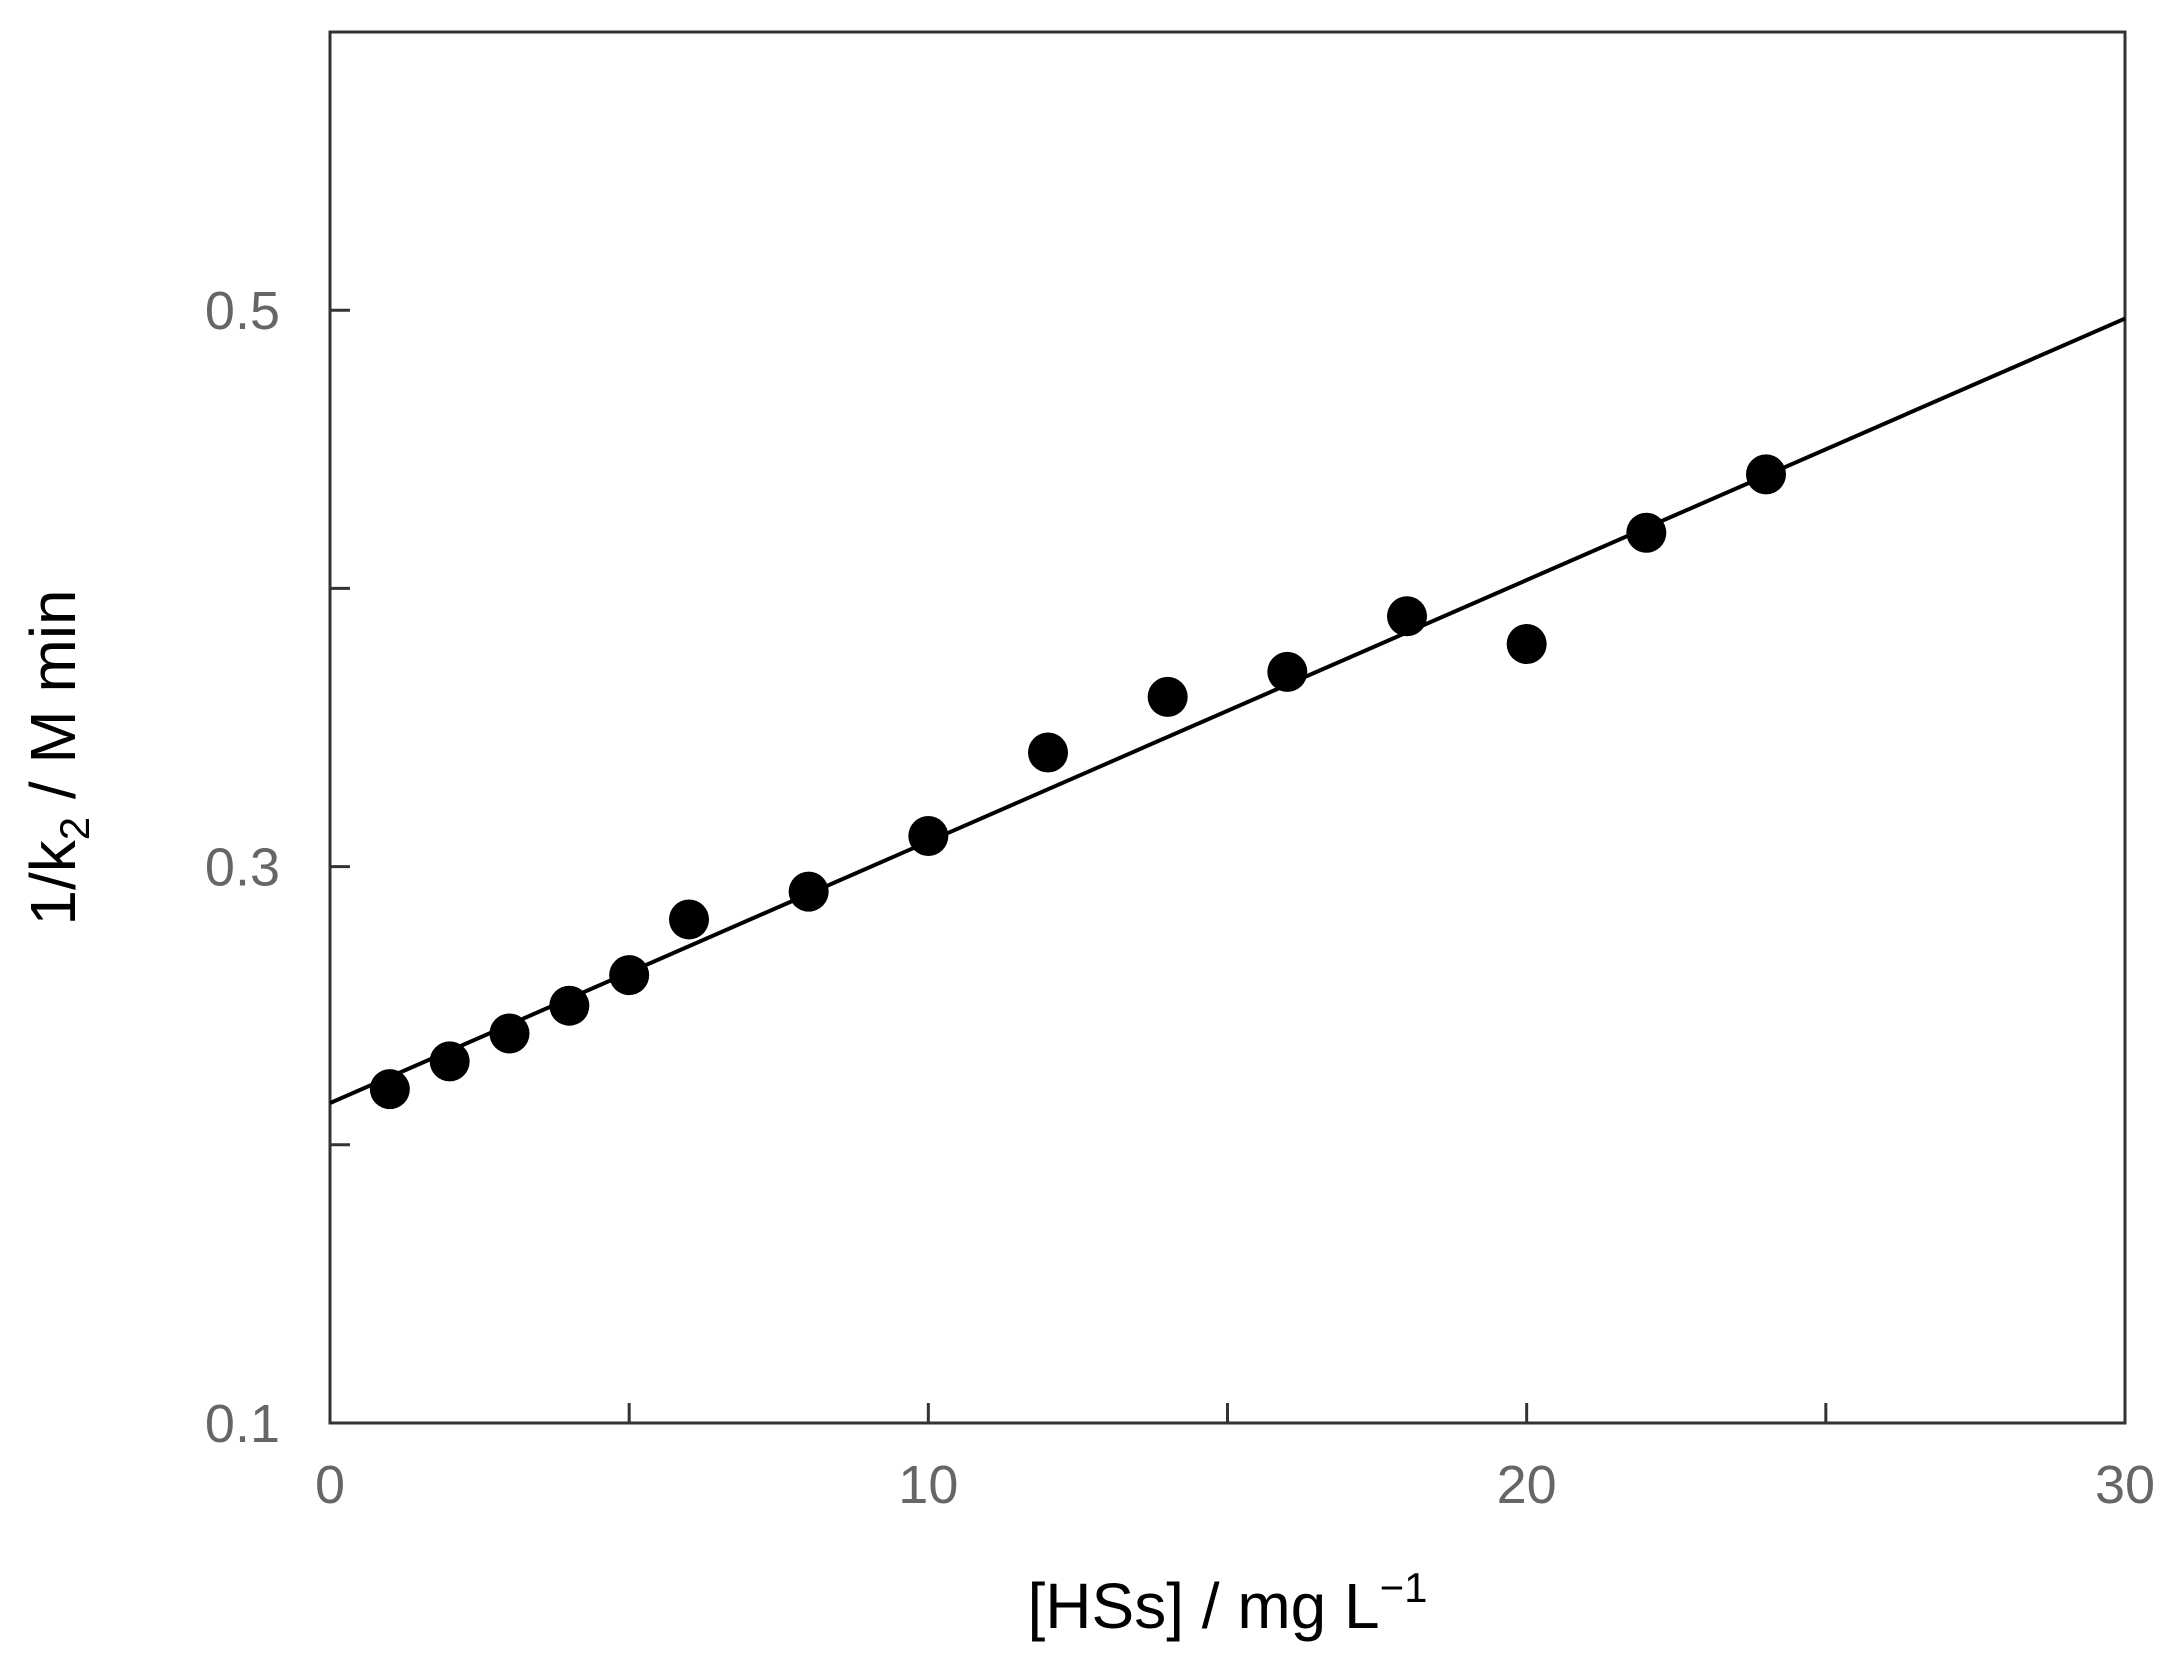 This screenshot has height=1662, width=2173. I want to click on x-axis-tick-labels: 0 10 20 30, so click(1235, 1485).